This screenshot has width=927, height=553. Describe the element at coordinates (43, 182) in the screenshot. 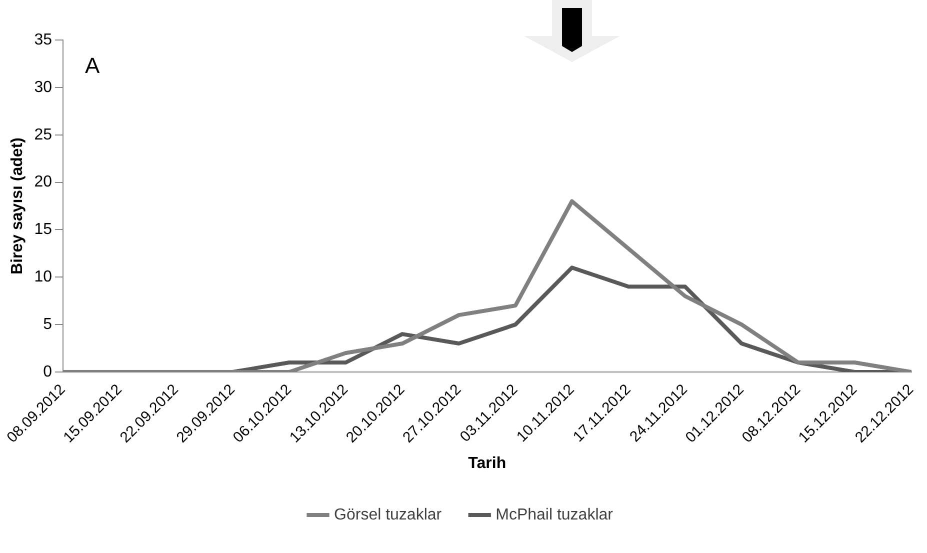

I see `y-tick-label: 20` at that location.